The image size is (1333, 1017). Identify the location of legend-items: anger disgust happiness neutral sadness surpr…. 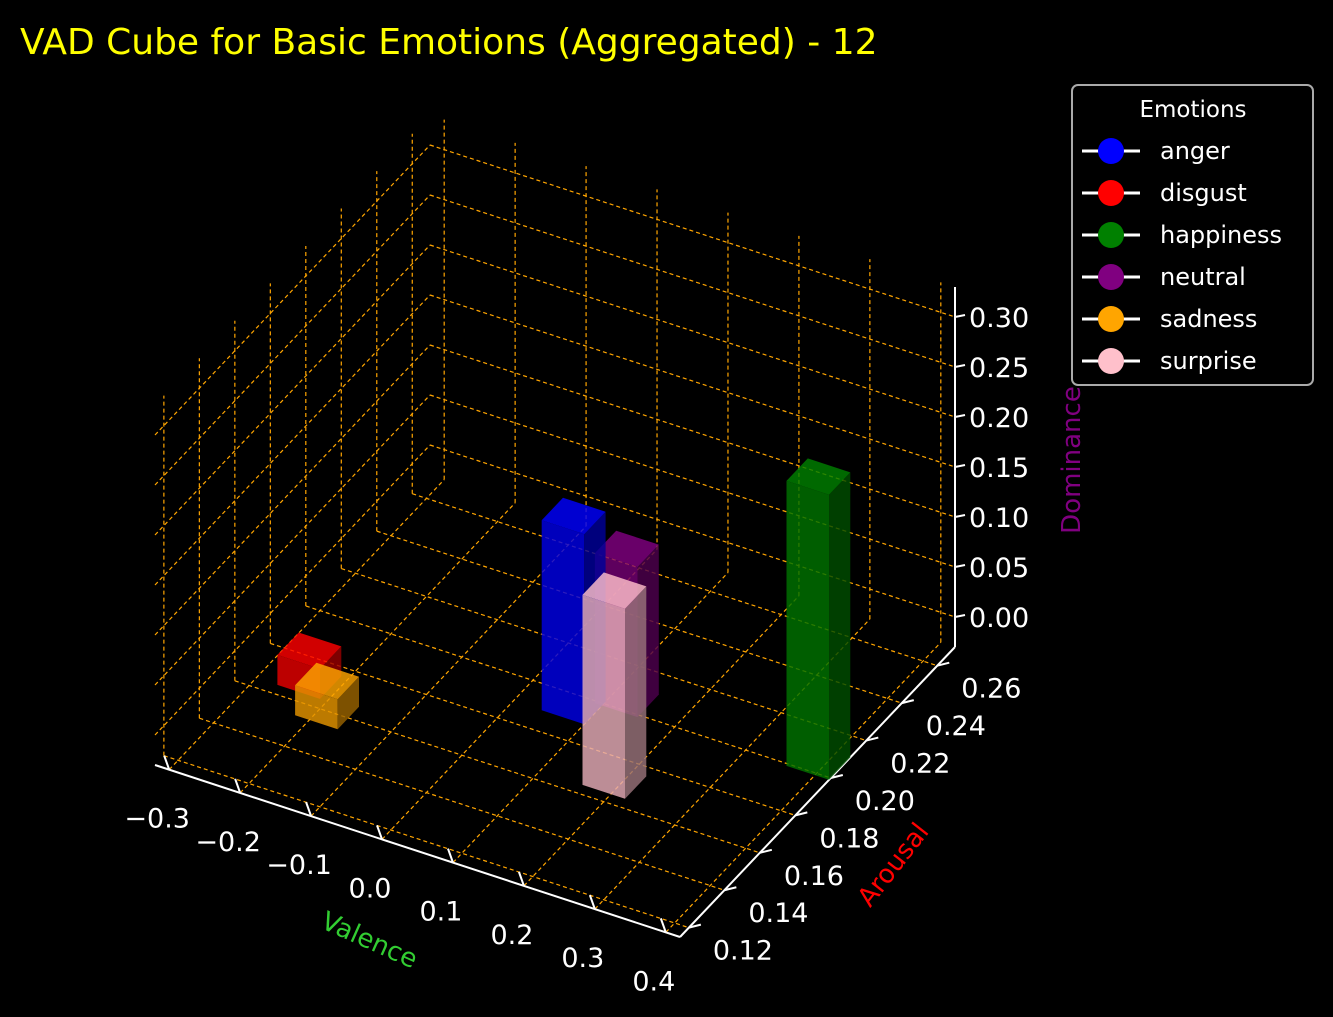
(1182, 256).